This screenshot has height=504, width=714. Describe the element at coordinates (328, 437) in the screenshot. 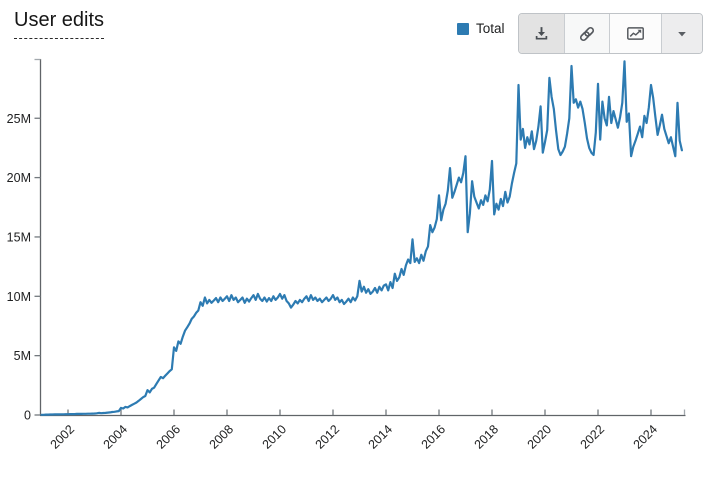

I see `x-tick-label: 2012` at that location.